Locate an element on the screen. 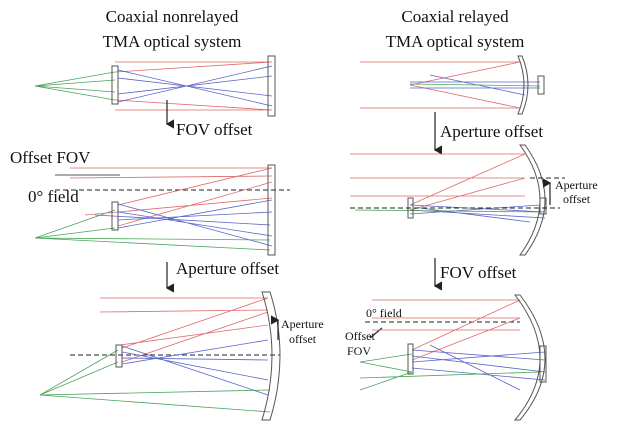 This screenshot has width=626, height=424. title-line: Coaxial nonrelayed is located at coordinates (172, 16).